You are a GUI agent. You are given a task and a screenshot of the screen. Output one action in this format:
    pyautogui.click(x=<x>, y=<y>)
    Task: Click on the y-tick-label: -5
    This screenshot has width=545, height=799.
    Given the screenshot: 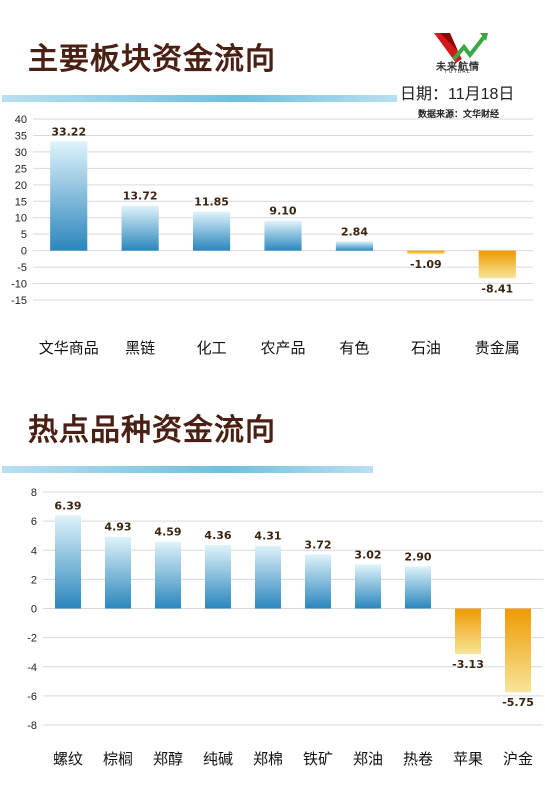 What is the action you would take?
    pyautogui.click(x=22, y=268)
    